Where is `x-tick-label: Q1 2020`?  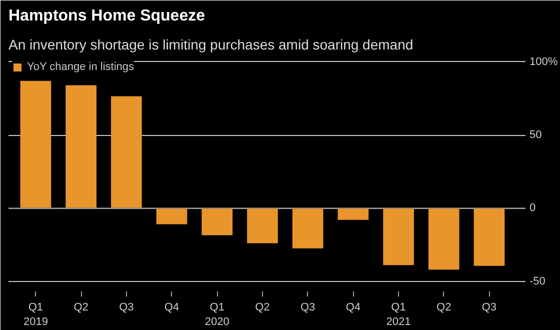 x-tick-label: Q1 2020 is located at coordinates (217, 315).